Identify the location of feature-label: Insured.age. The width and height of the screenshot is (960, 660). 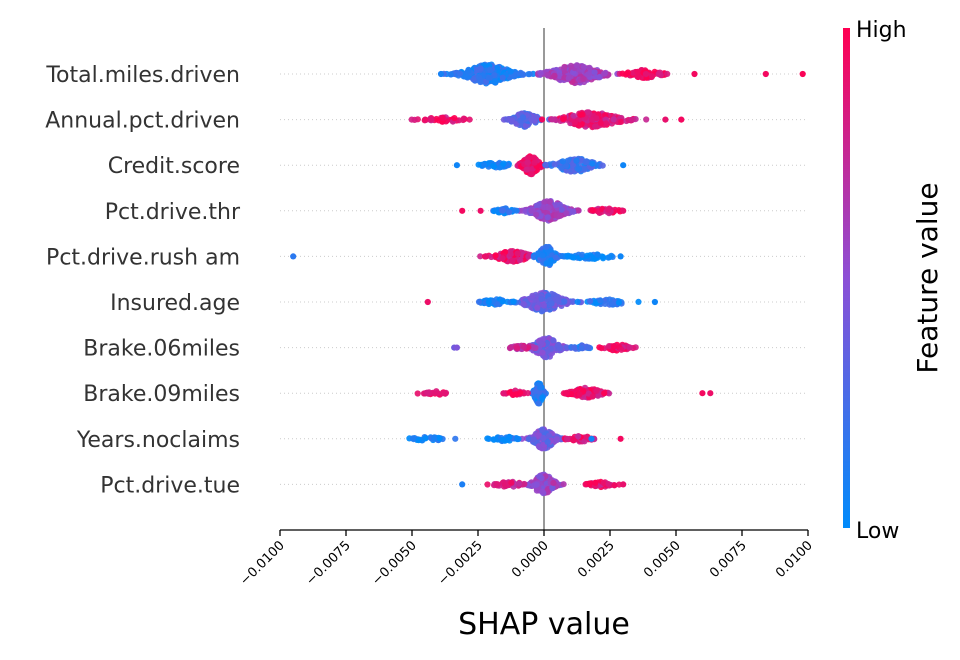
(175, 303).